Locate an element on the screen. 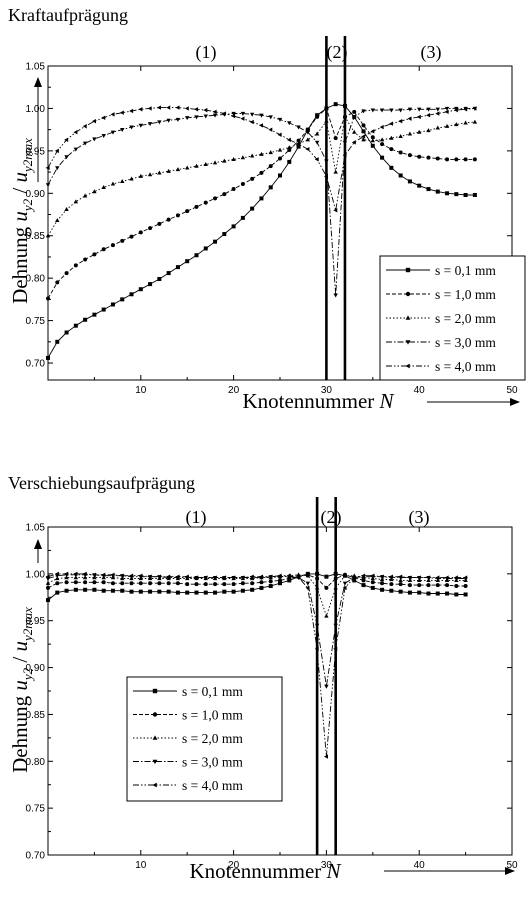 The width and height of the screenshot is (526, 909). y-tick-label: 0.85 is located at coordinates (36, 715).